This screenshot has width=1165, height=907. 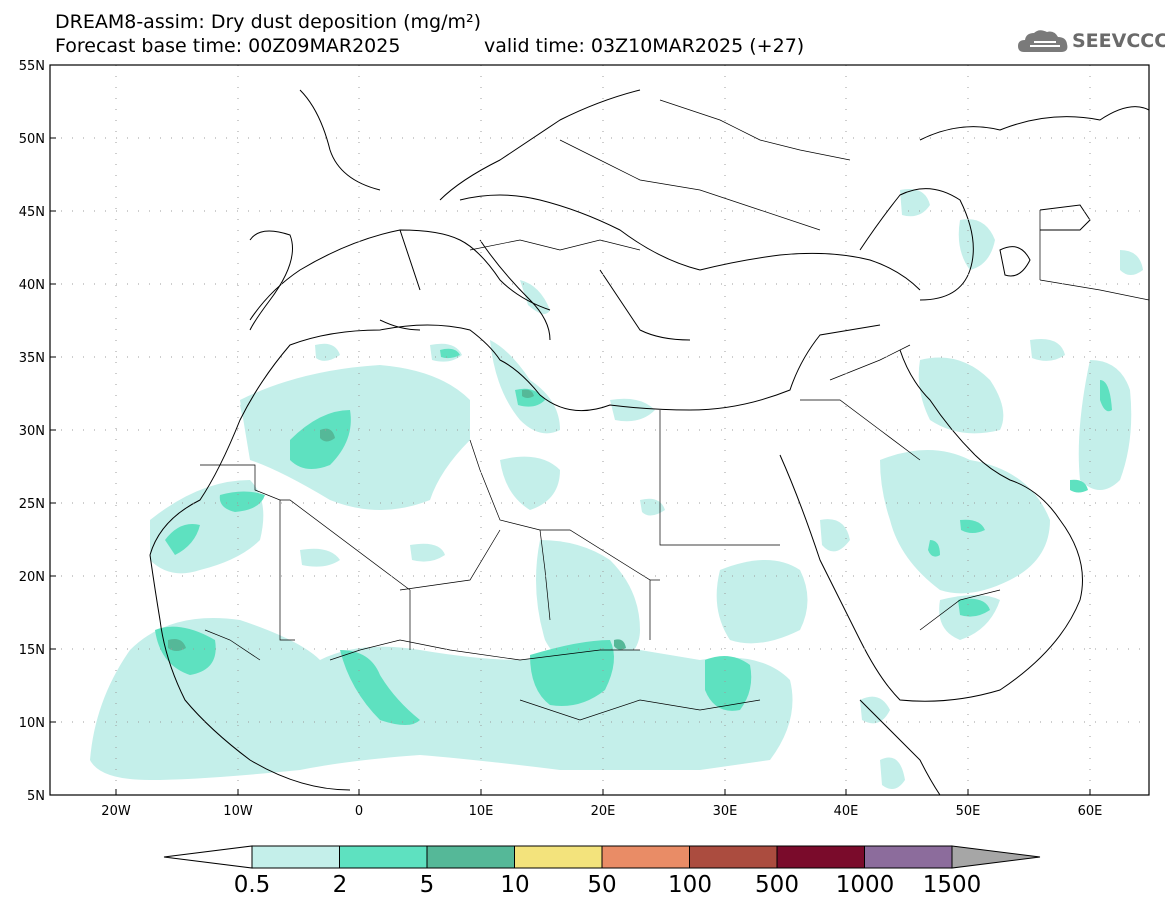 What do you see at coordinates (1090, 811) in the screenshot?
I see `lon-label: 60E` at bounding box center [1090, 811].